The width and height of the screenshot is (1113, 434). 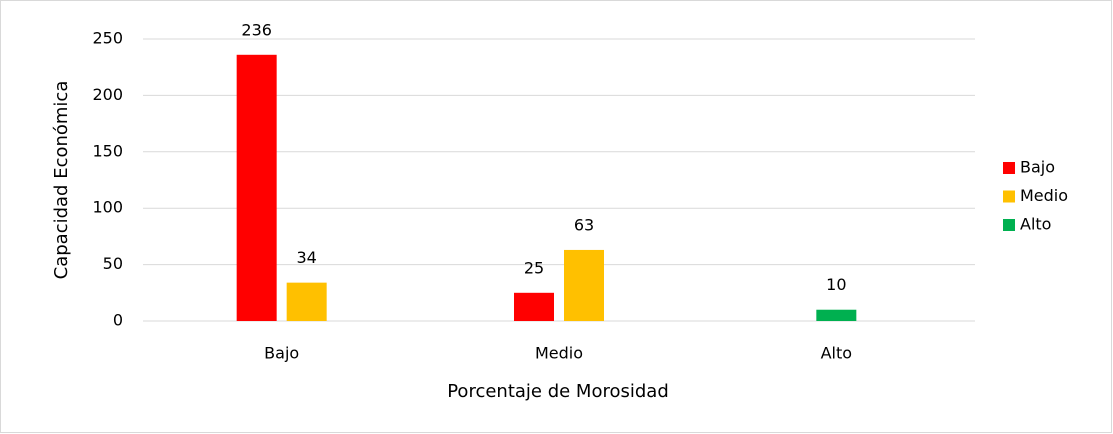 I want to click on data-label: 10, so click(x=836, y=284).